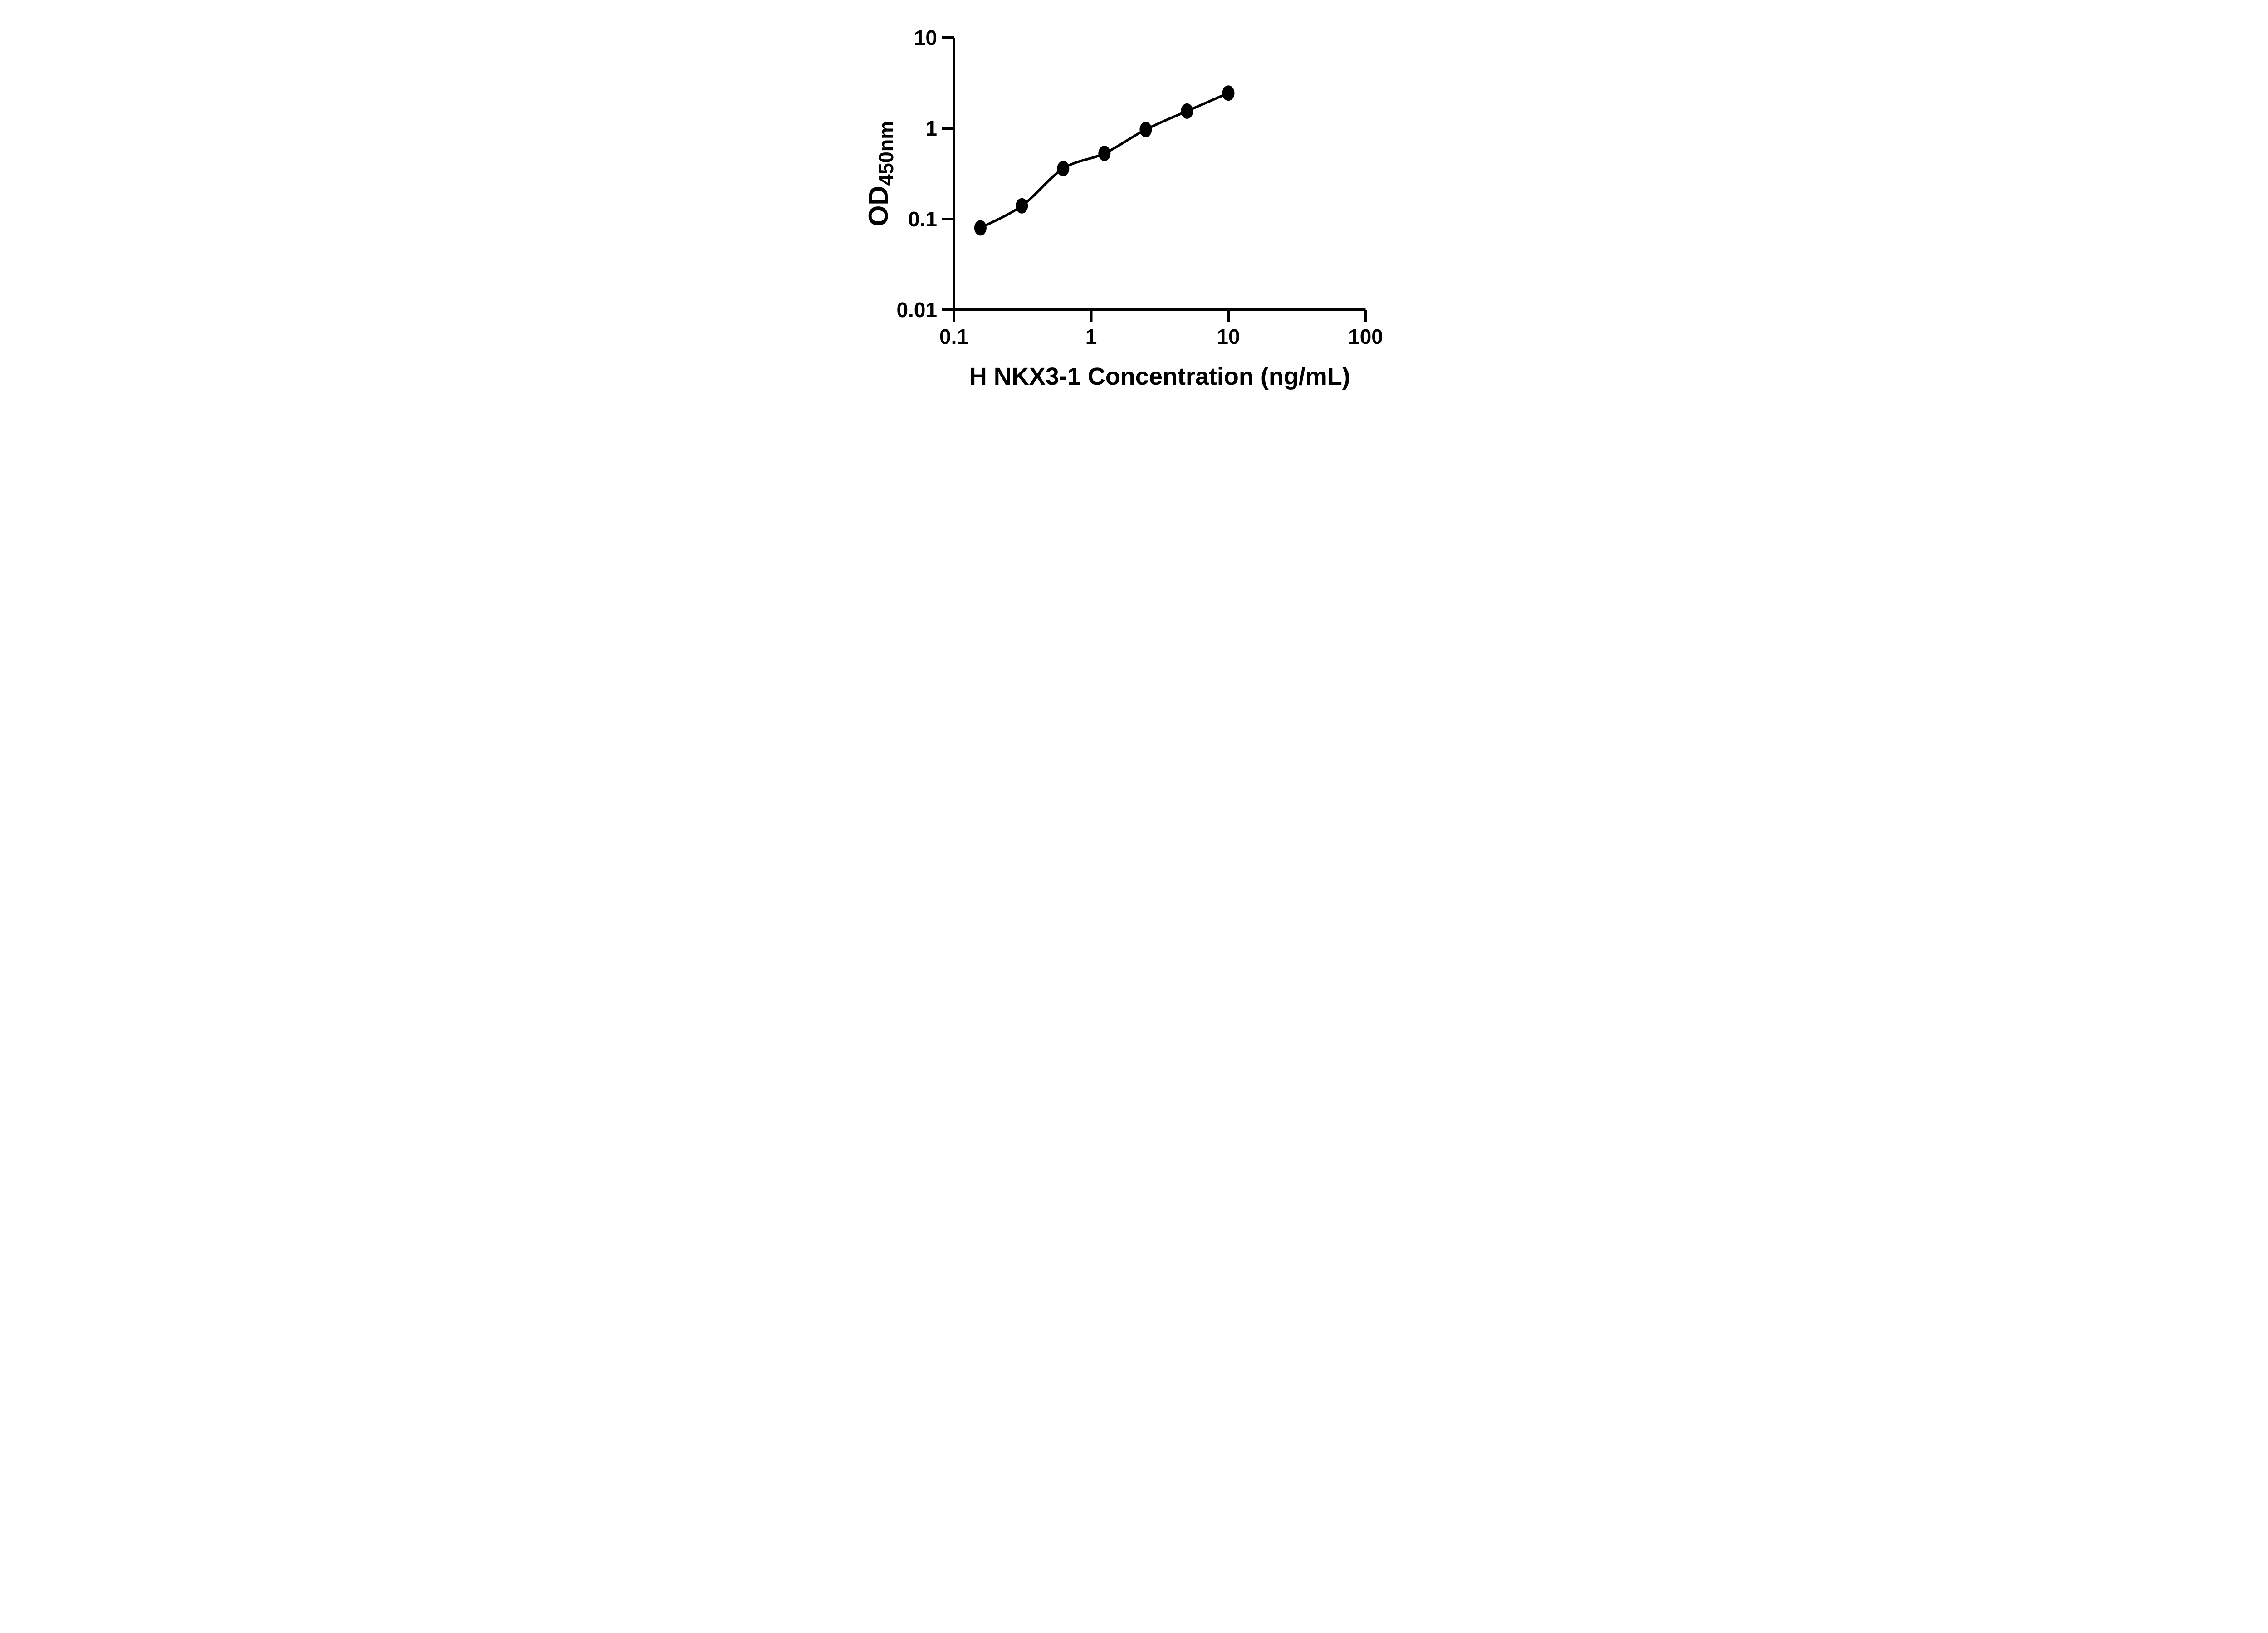  I want to click on axis-lines, so click(1159, 174).